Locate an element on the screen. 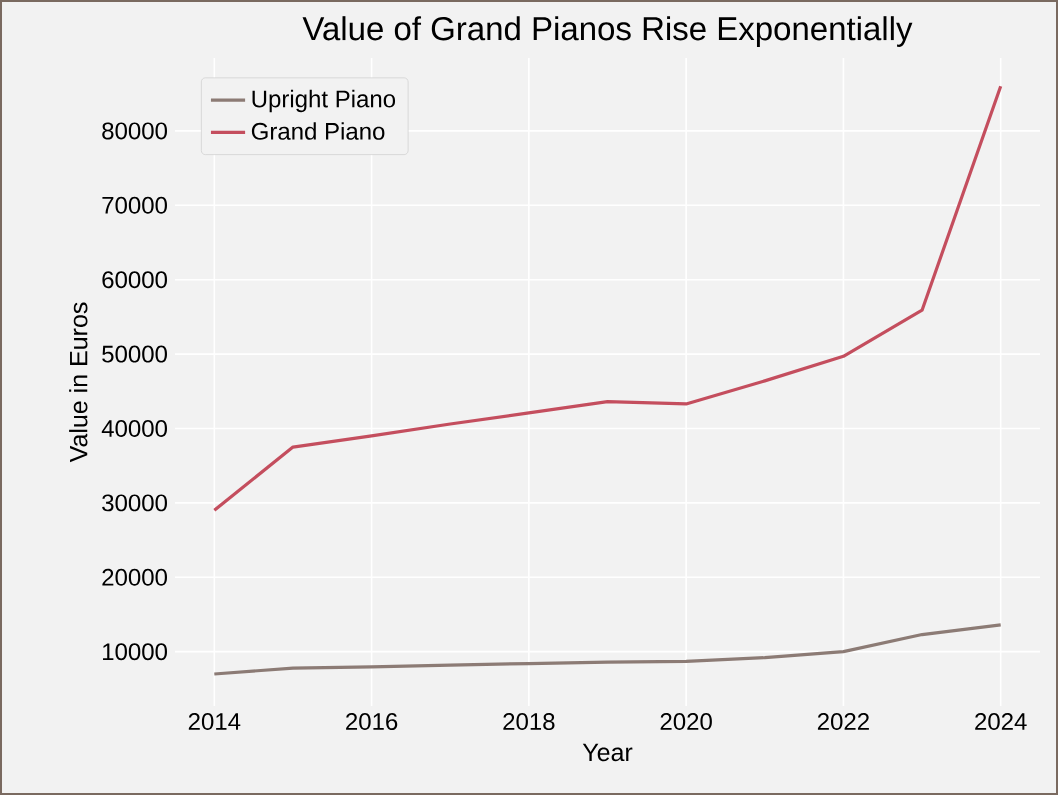 This screenshot has width=1058, height=795. x-tick-label: 2016 is located at coordinates (372, 722).